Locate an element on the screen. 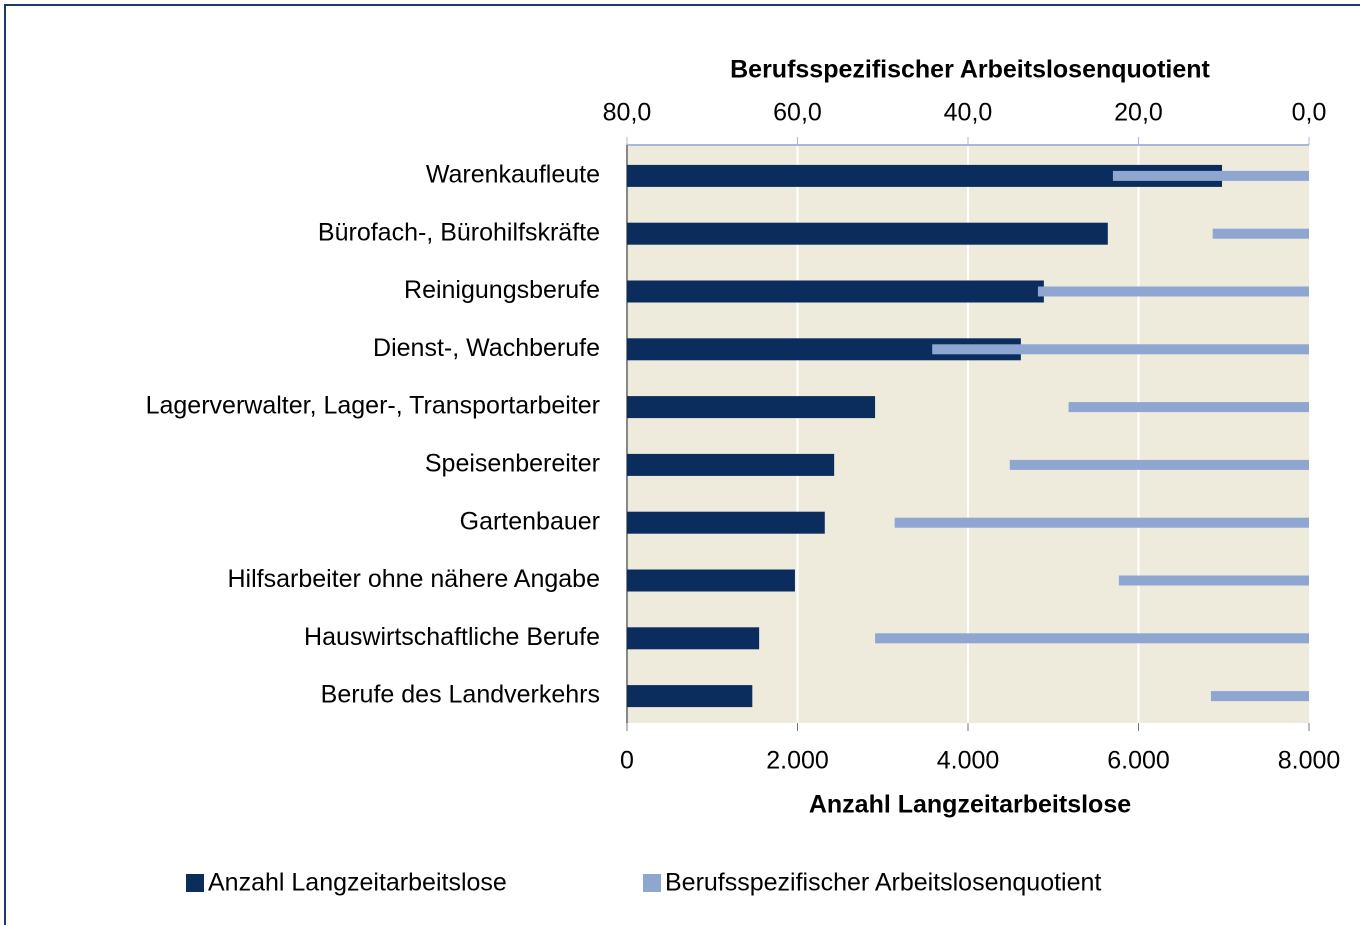  x2-tick-label: 80,0 is located at coordinates (627, 113).